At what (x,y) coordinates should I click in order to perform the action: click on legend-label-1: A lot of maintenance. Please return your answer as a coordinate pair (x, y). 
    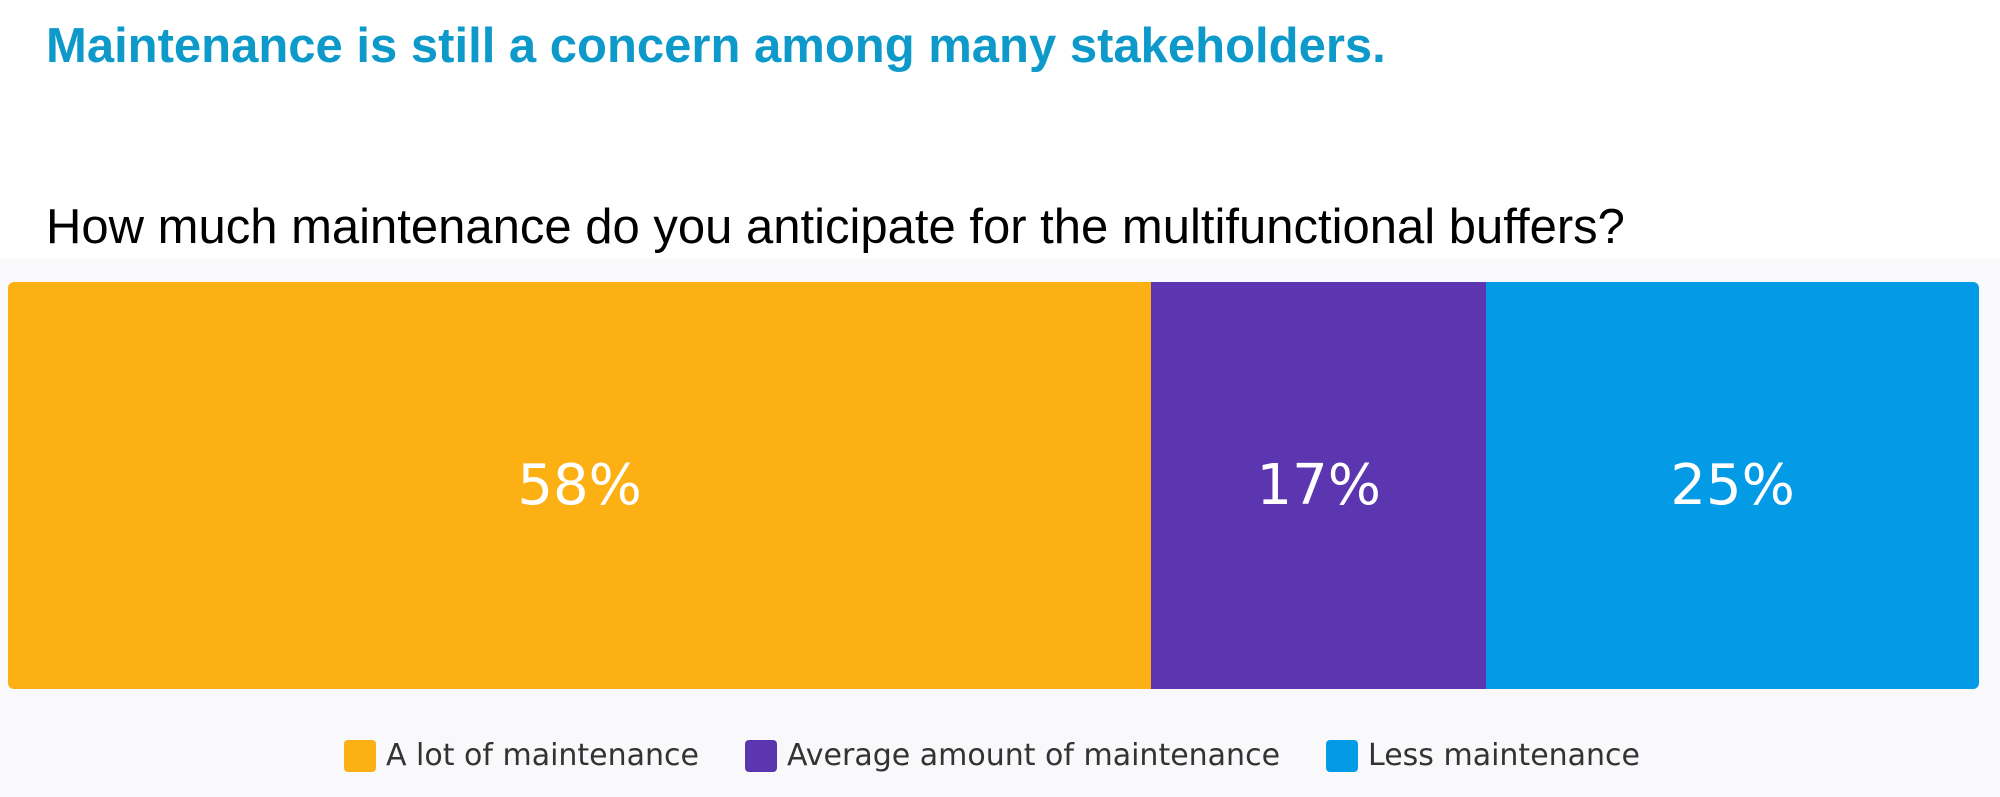
    Looking at the image, I should click on (542, 755).